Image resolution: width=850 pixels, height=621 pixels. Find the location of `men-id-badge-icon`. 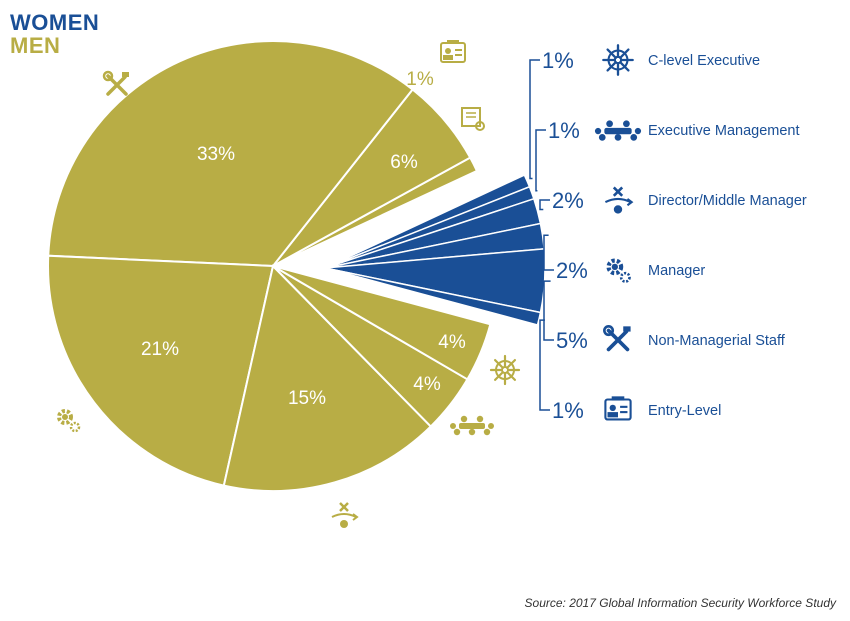

men-id-badge-icon is located at coordinates (453, 51).